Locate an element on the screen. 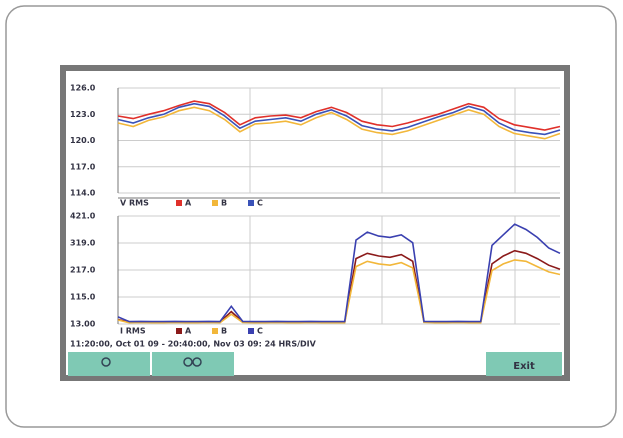 Image resolution: width=623 pixels, height=438 pixels. y-tick-label: 115.0 is located at coordinates (83, 297).